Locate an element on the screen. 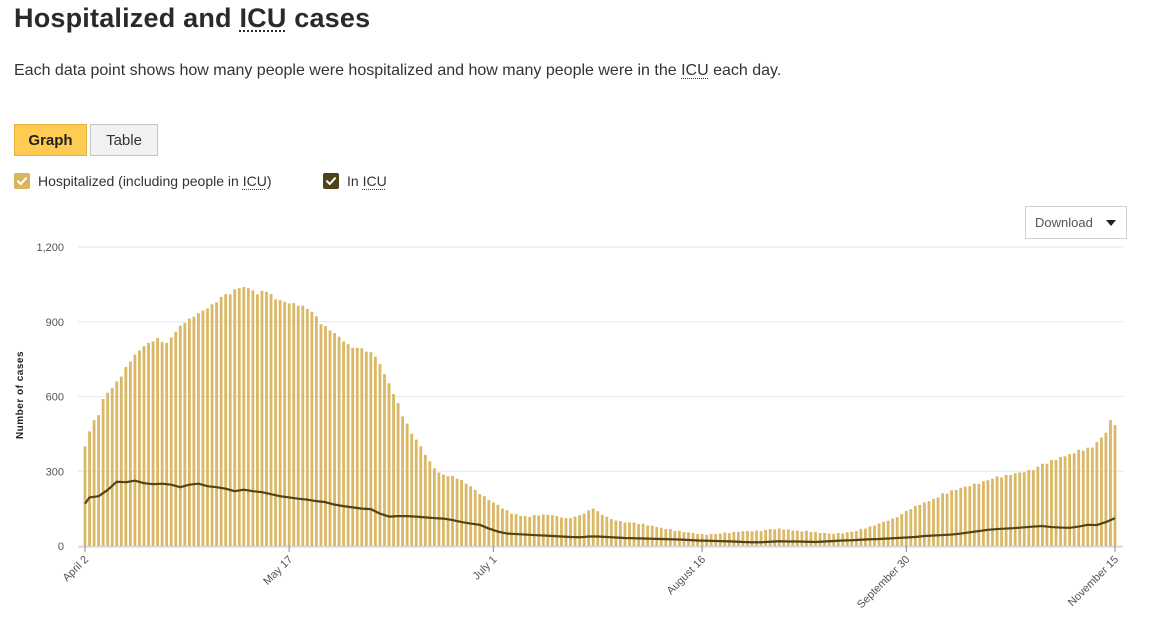  checkbox-checked-icon is located at coordinates (22, 181).